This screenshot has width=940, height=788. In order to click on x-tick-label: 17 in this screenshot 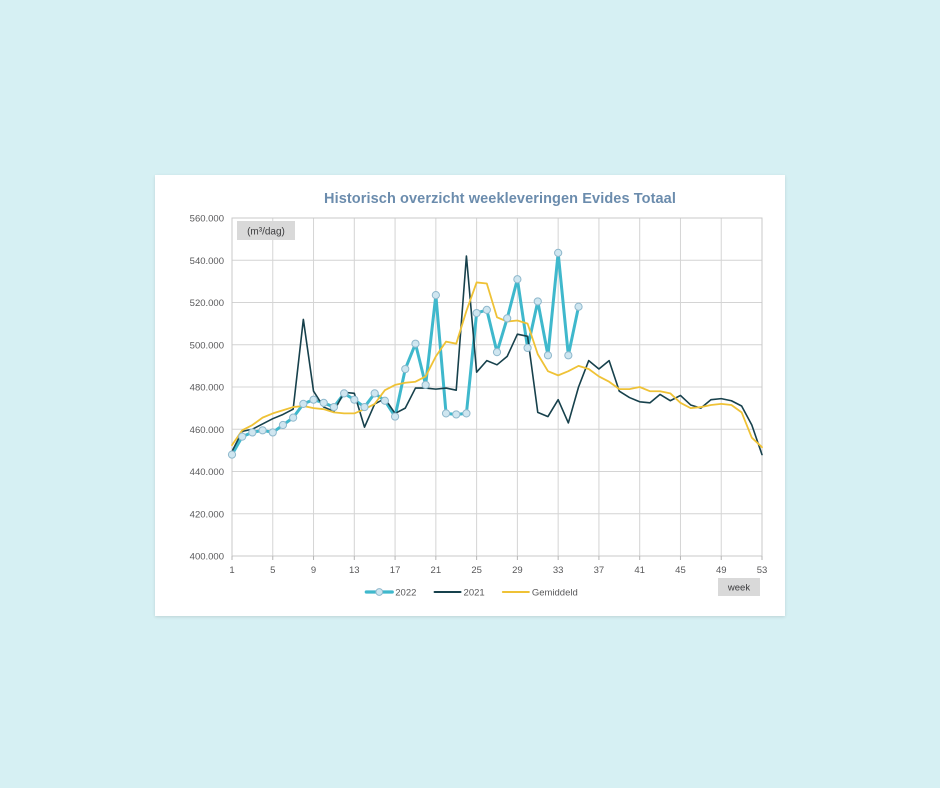, I will do `click(395, 570)`.